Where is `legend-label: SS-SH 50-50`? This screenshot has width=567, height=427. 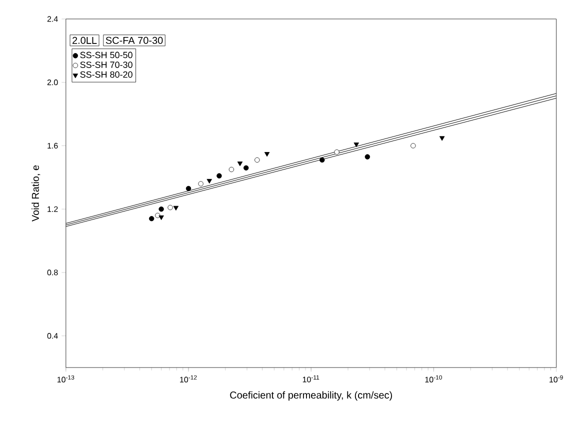 legend-label: SS-SH 50-50 is located at coordinates (106, 55).